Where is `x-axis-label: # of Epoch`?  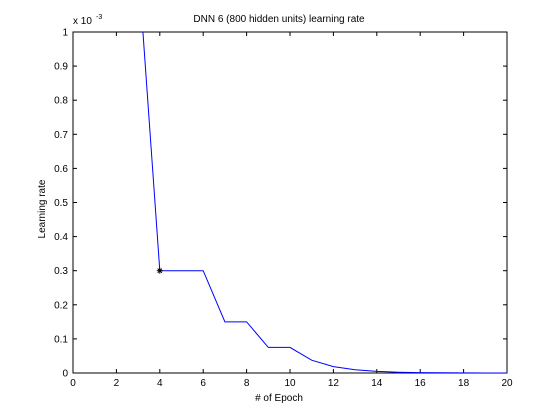
x-axis-label: # of Epoch is located at coordinates (279, 398).